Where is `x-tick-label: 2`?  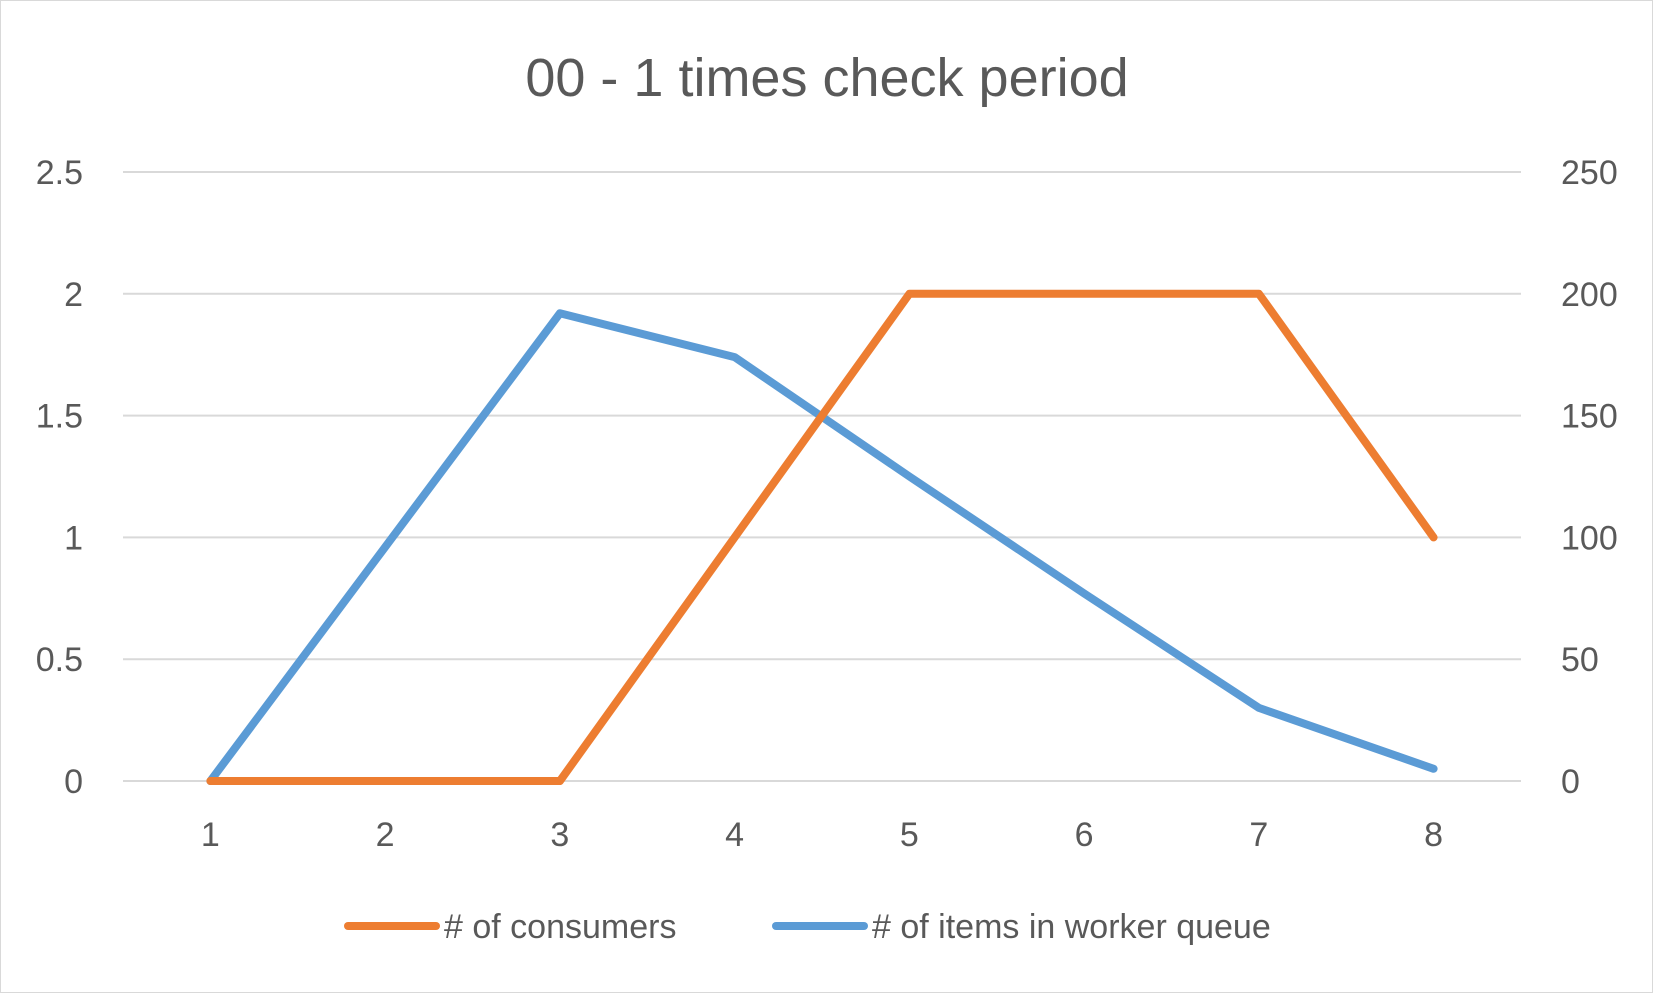 x-tick-label: 2 is located at coordinates (385, 835).